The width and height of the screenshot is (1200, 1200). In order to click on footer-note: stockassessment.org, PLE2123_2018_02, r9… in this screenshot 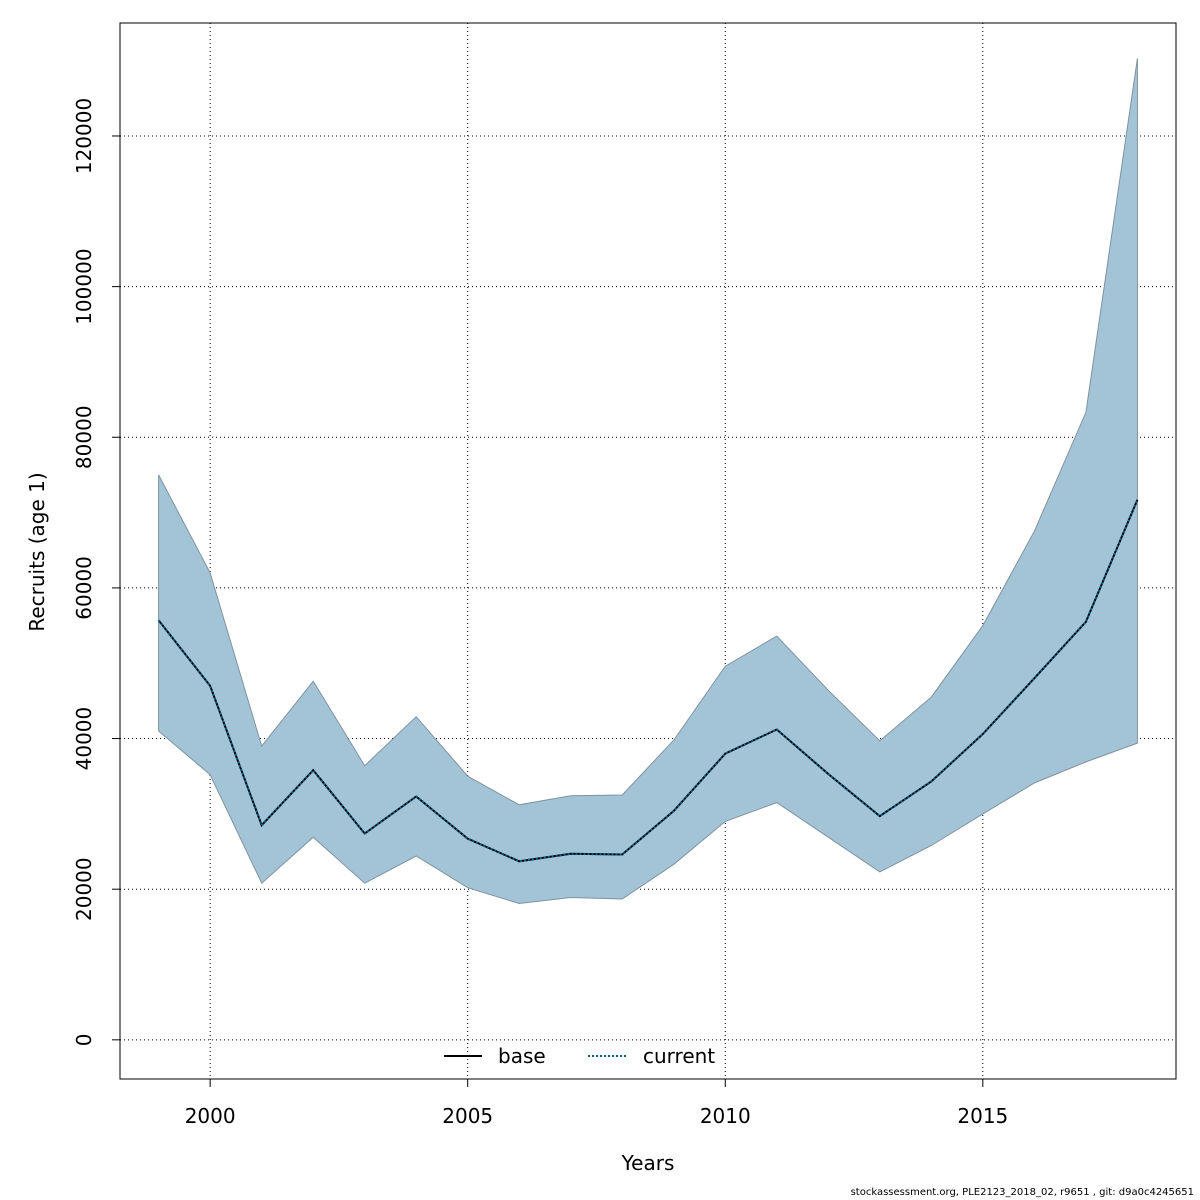, I will do `click(1022, 1192)`.